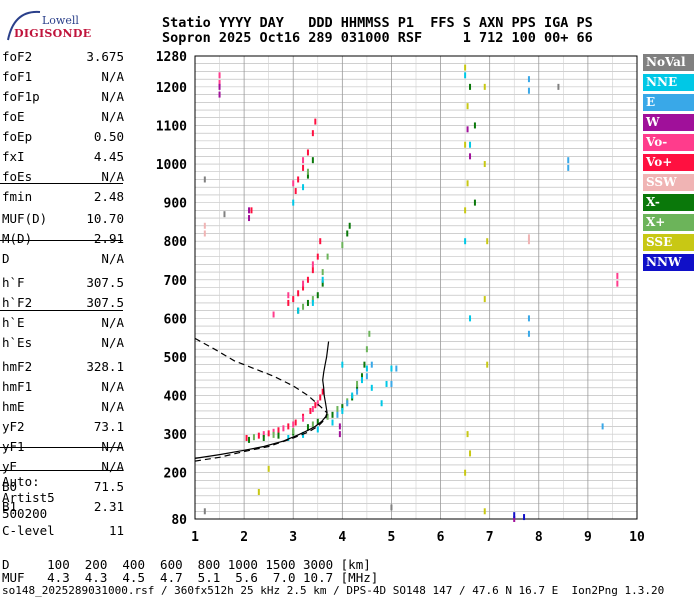 The height and width of the screenshot is (600, 700). What do you see at coordinates (108, 426) in the screenshot?
I see `parameter-value: 73.1` at bounding box center [108, 426].